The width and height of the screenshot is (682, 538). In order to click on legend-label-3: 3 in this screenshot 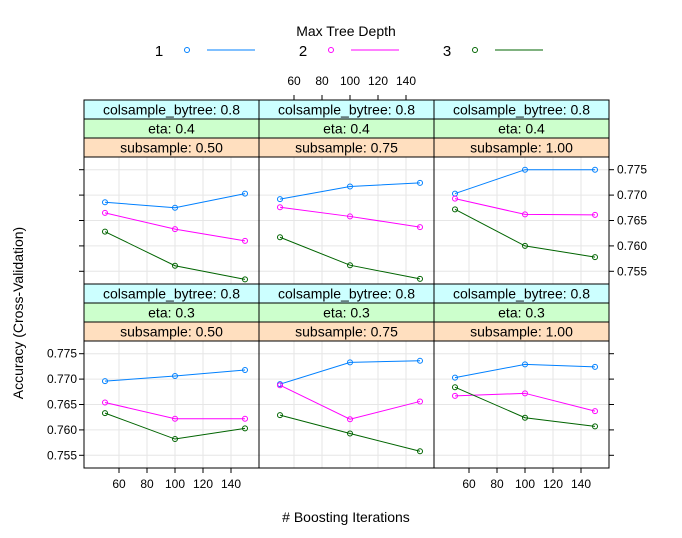, I will do `click(447, 51)`.